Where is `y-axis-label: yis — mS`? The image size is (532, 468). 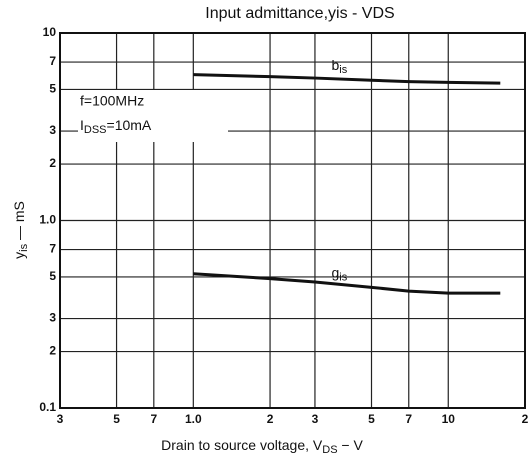 y-axis-label: yis — mS is located at coordinates (20, 230).